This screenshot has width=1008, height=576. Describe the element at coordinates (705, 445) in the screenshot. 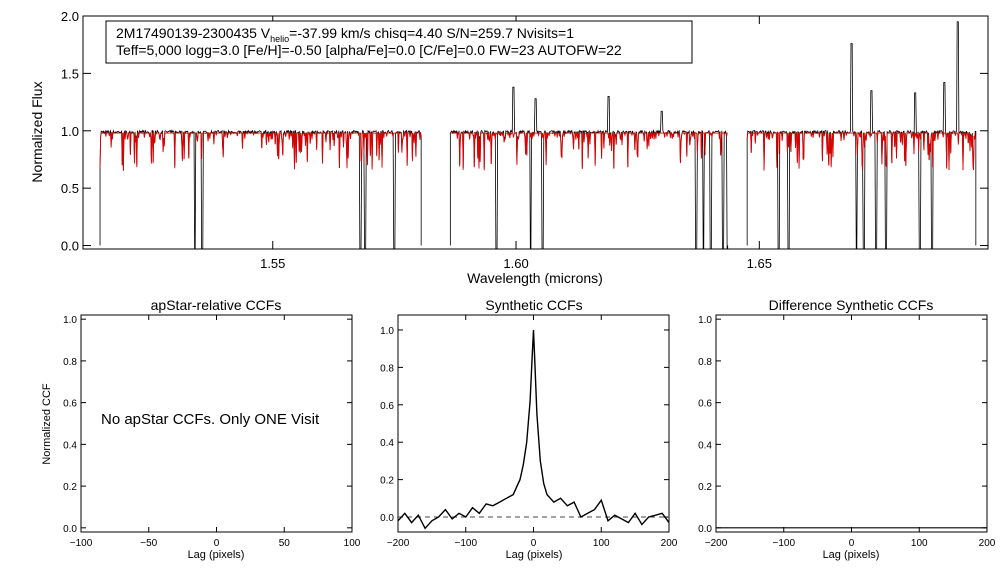

I see `difference-y-tick-label: 0.4` at that location.